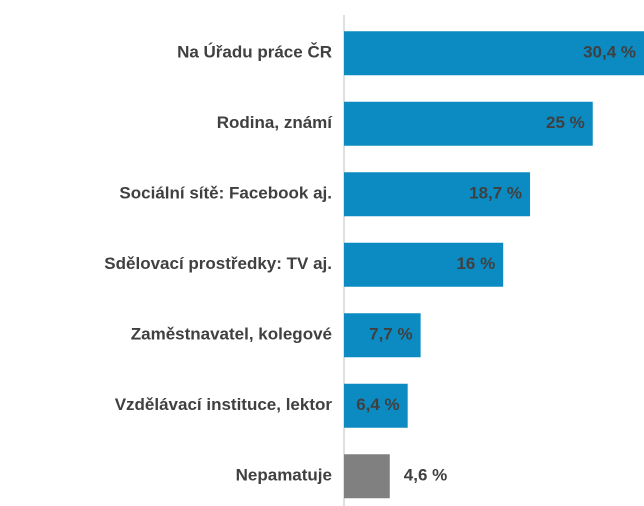 The width and height of the screenshot is (644, 506). I want to click on value-label: 6,4 %, so click(377, 404).